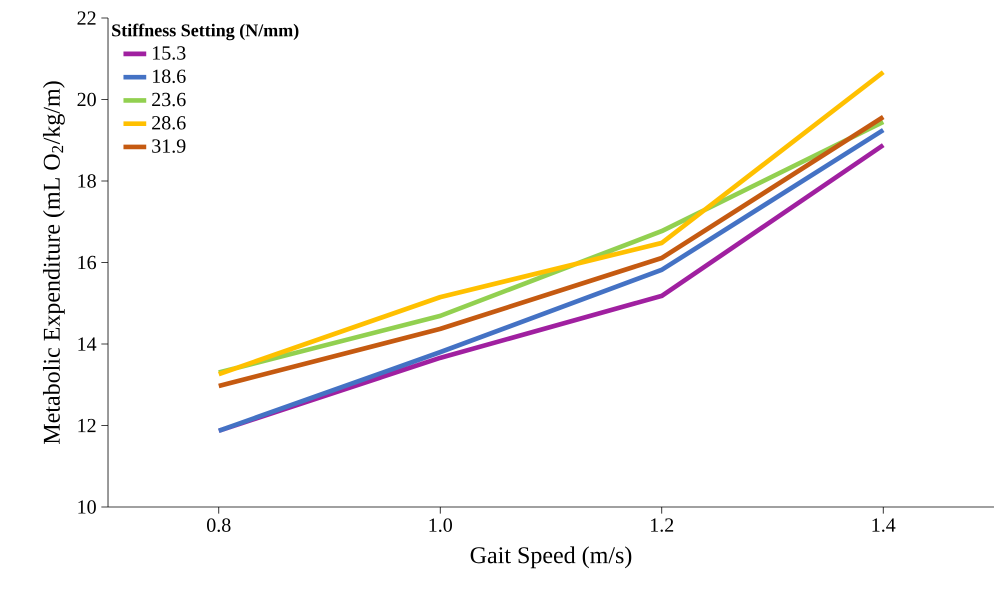  I want to click on y-tick-label: 10, so click(87, 507).